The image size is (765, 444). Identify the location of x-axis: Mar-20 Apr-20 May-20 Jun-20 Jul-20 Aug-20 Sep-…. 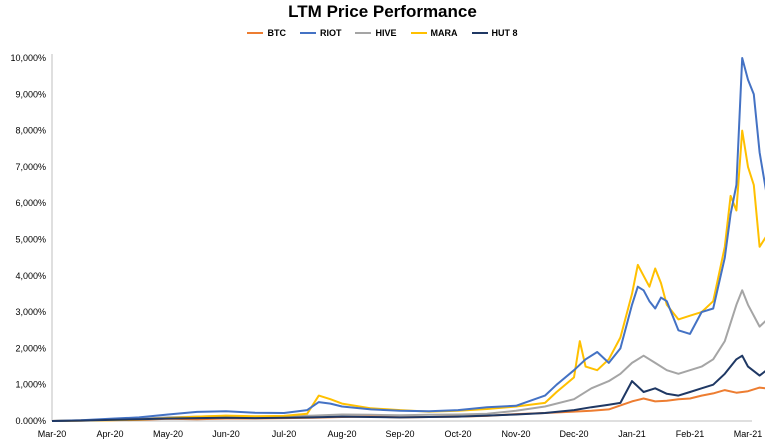
(400, 429).